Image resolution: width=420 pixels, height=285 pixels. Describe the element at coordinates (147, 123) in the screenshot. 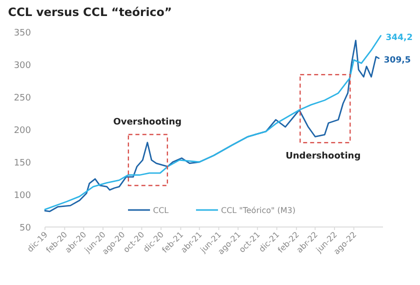

I see `annotation: Overshooting` at that location.